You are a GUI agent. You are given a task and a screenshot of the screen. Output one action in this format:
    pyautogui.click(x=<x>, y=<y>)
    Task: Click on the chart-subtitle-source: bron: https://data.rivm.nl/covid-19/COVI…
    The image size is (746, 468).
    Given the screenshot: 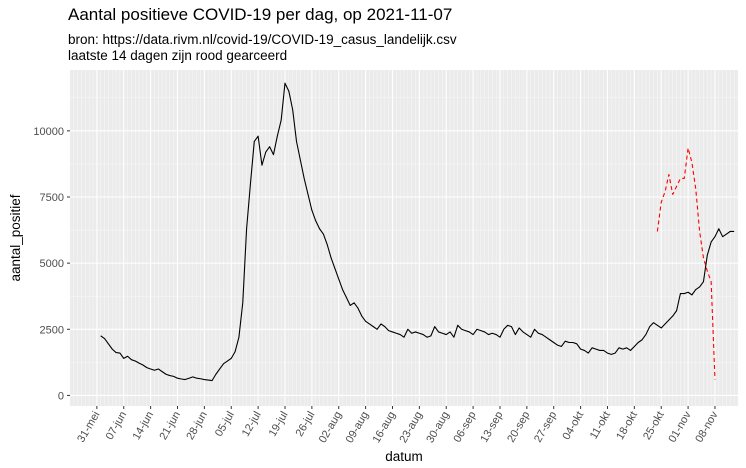 What is the action you would take?
    pyautogui.click(x=262, y=39)
    